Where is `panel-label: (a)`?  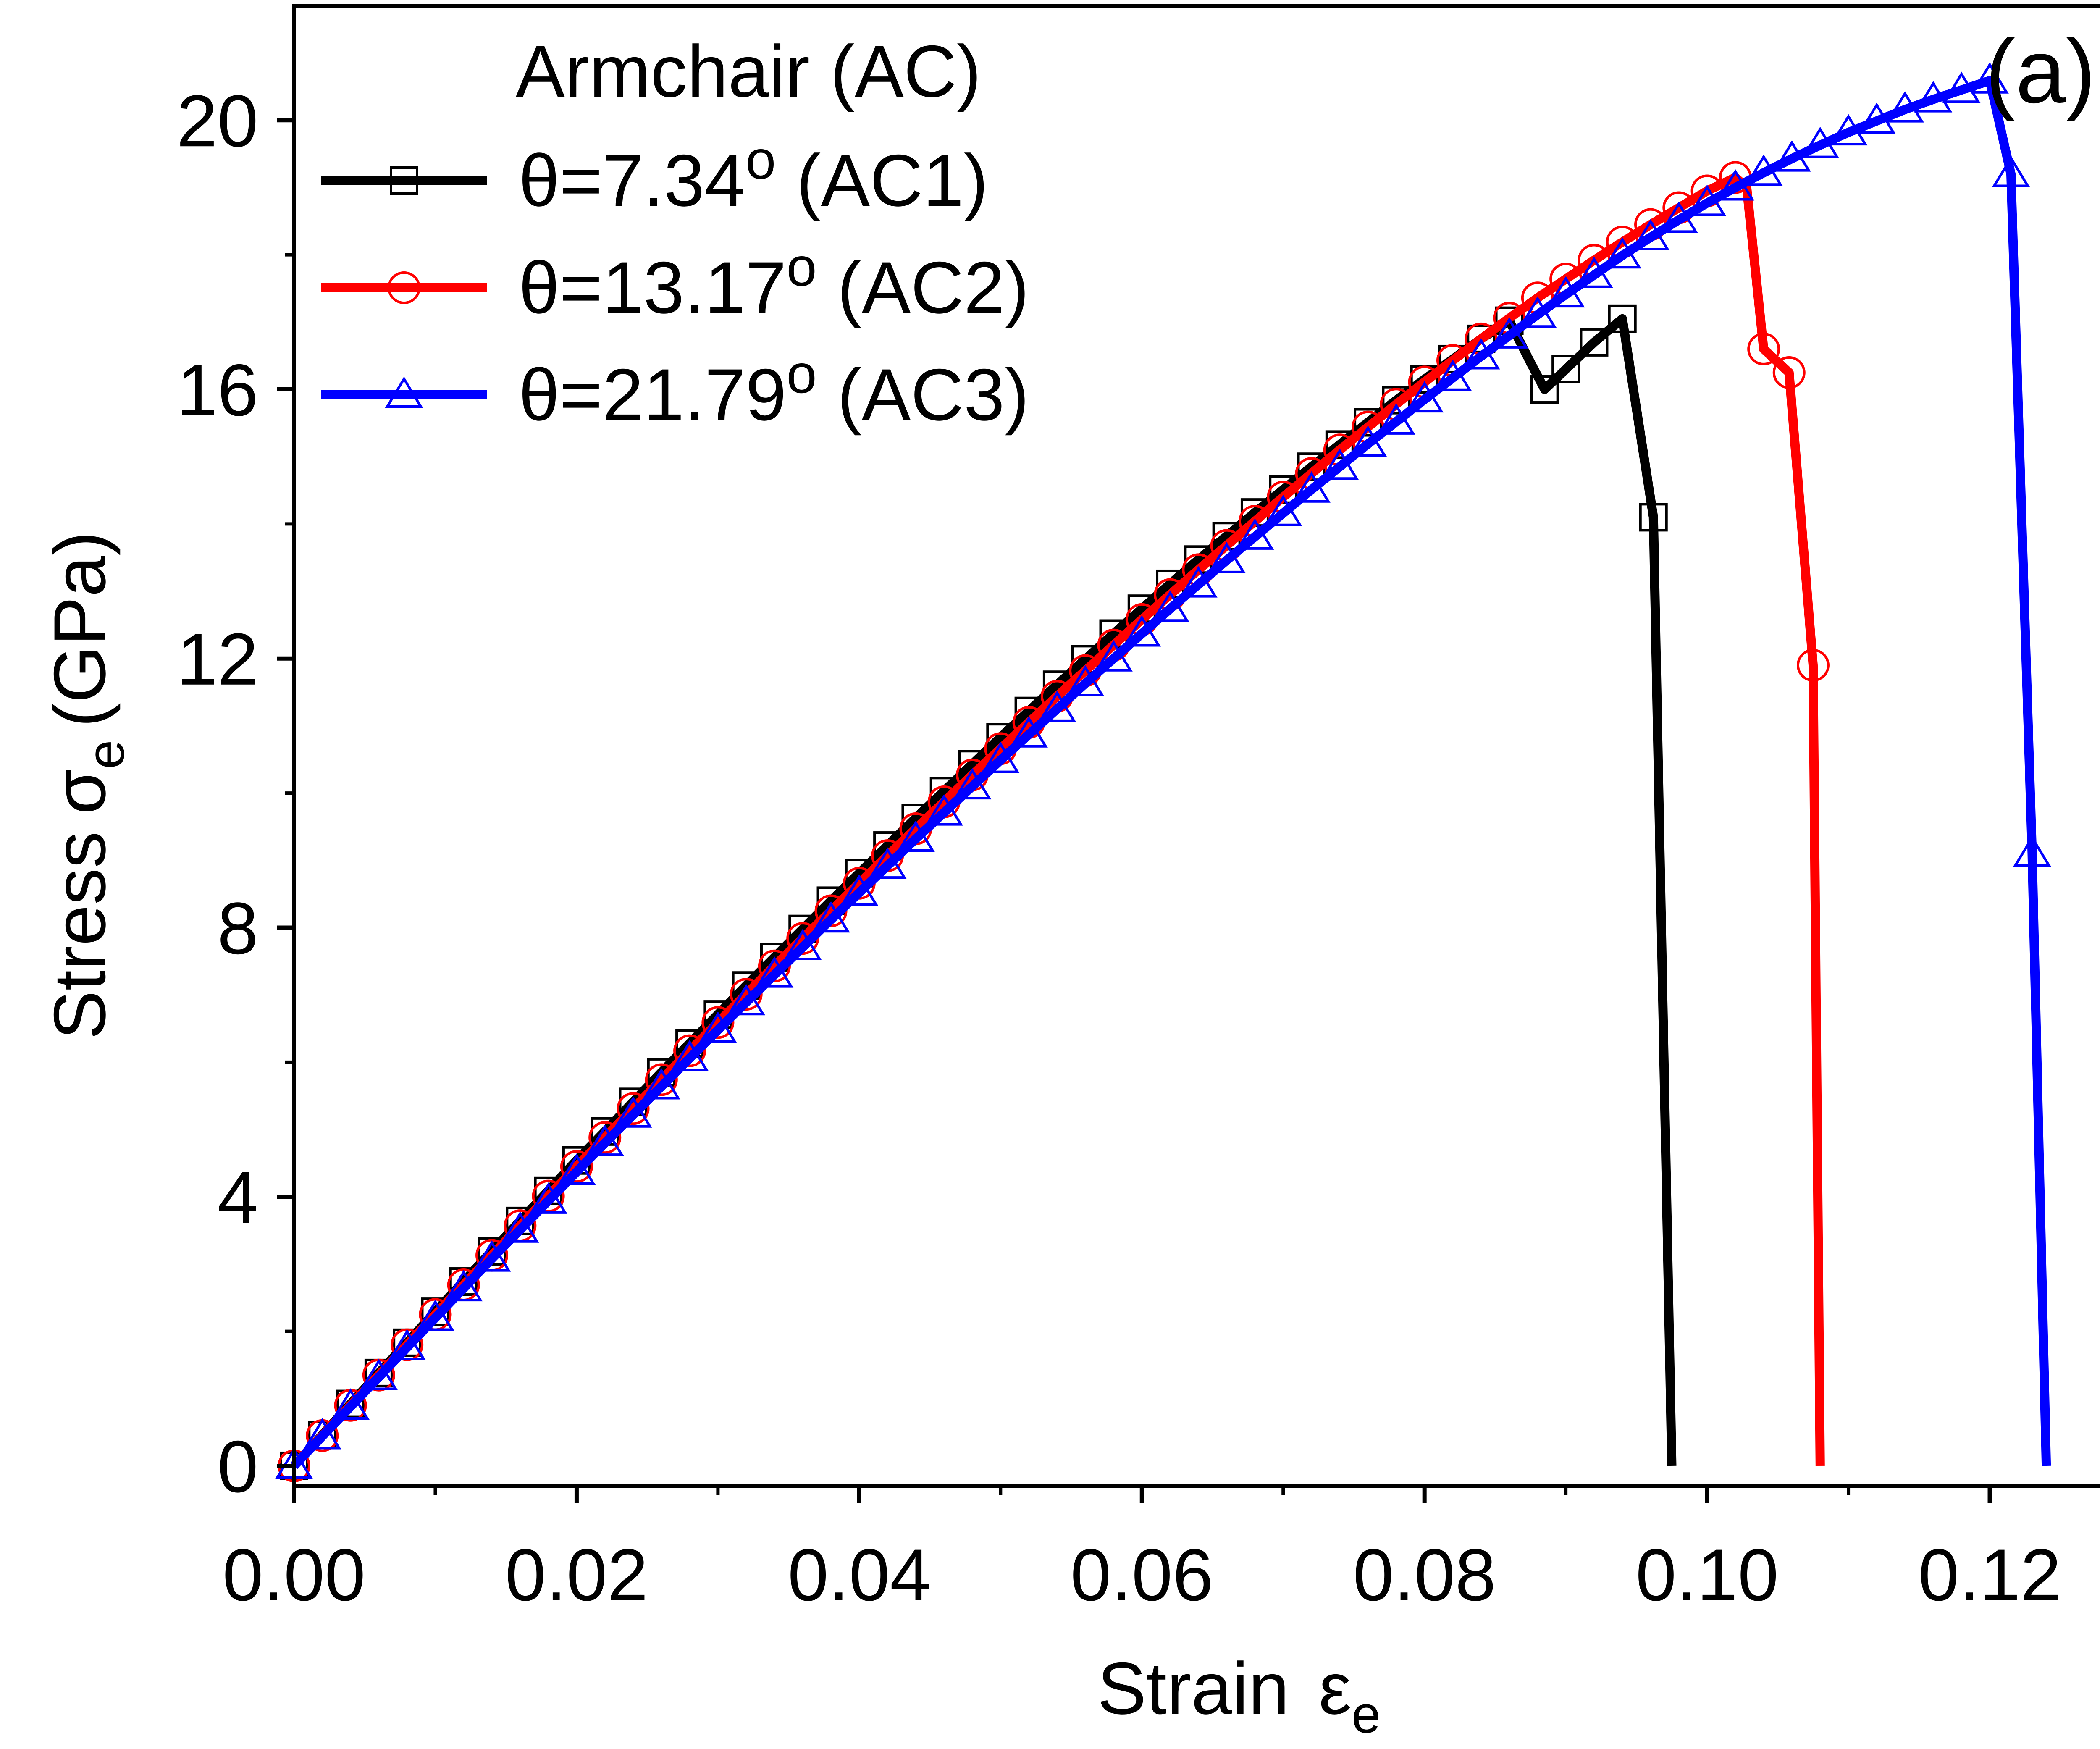 panel-label: (a) is located at coordinates (2040, 71).